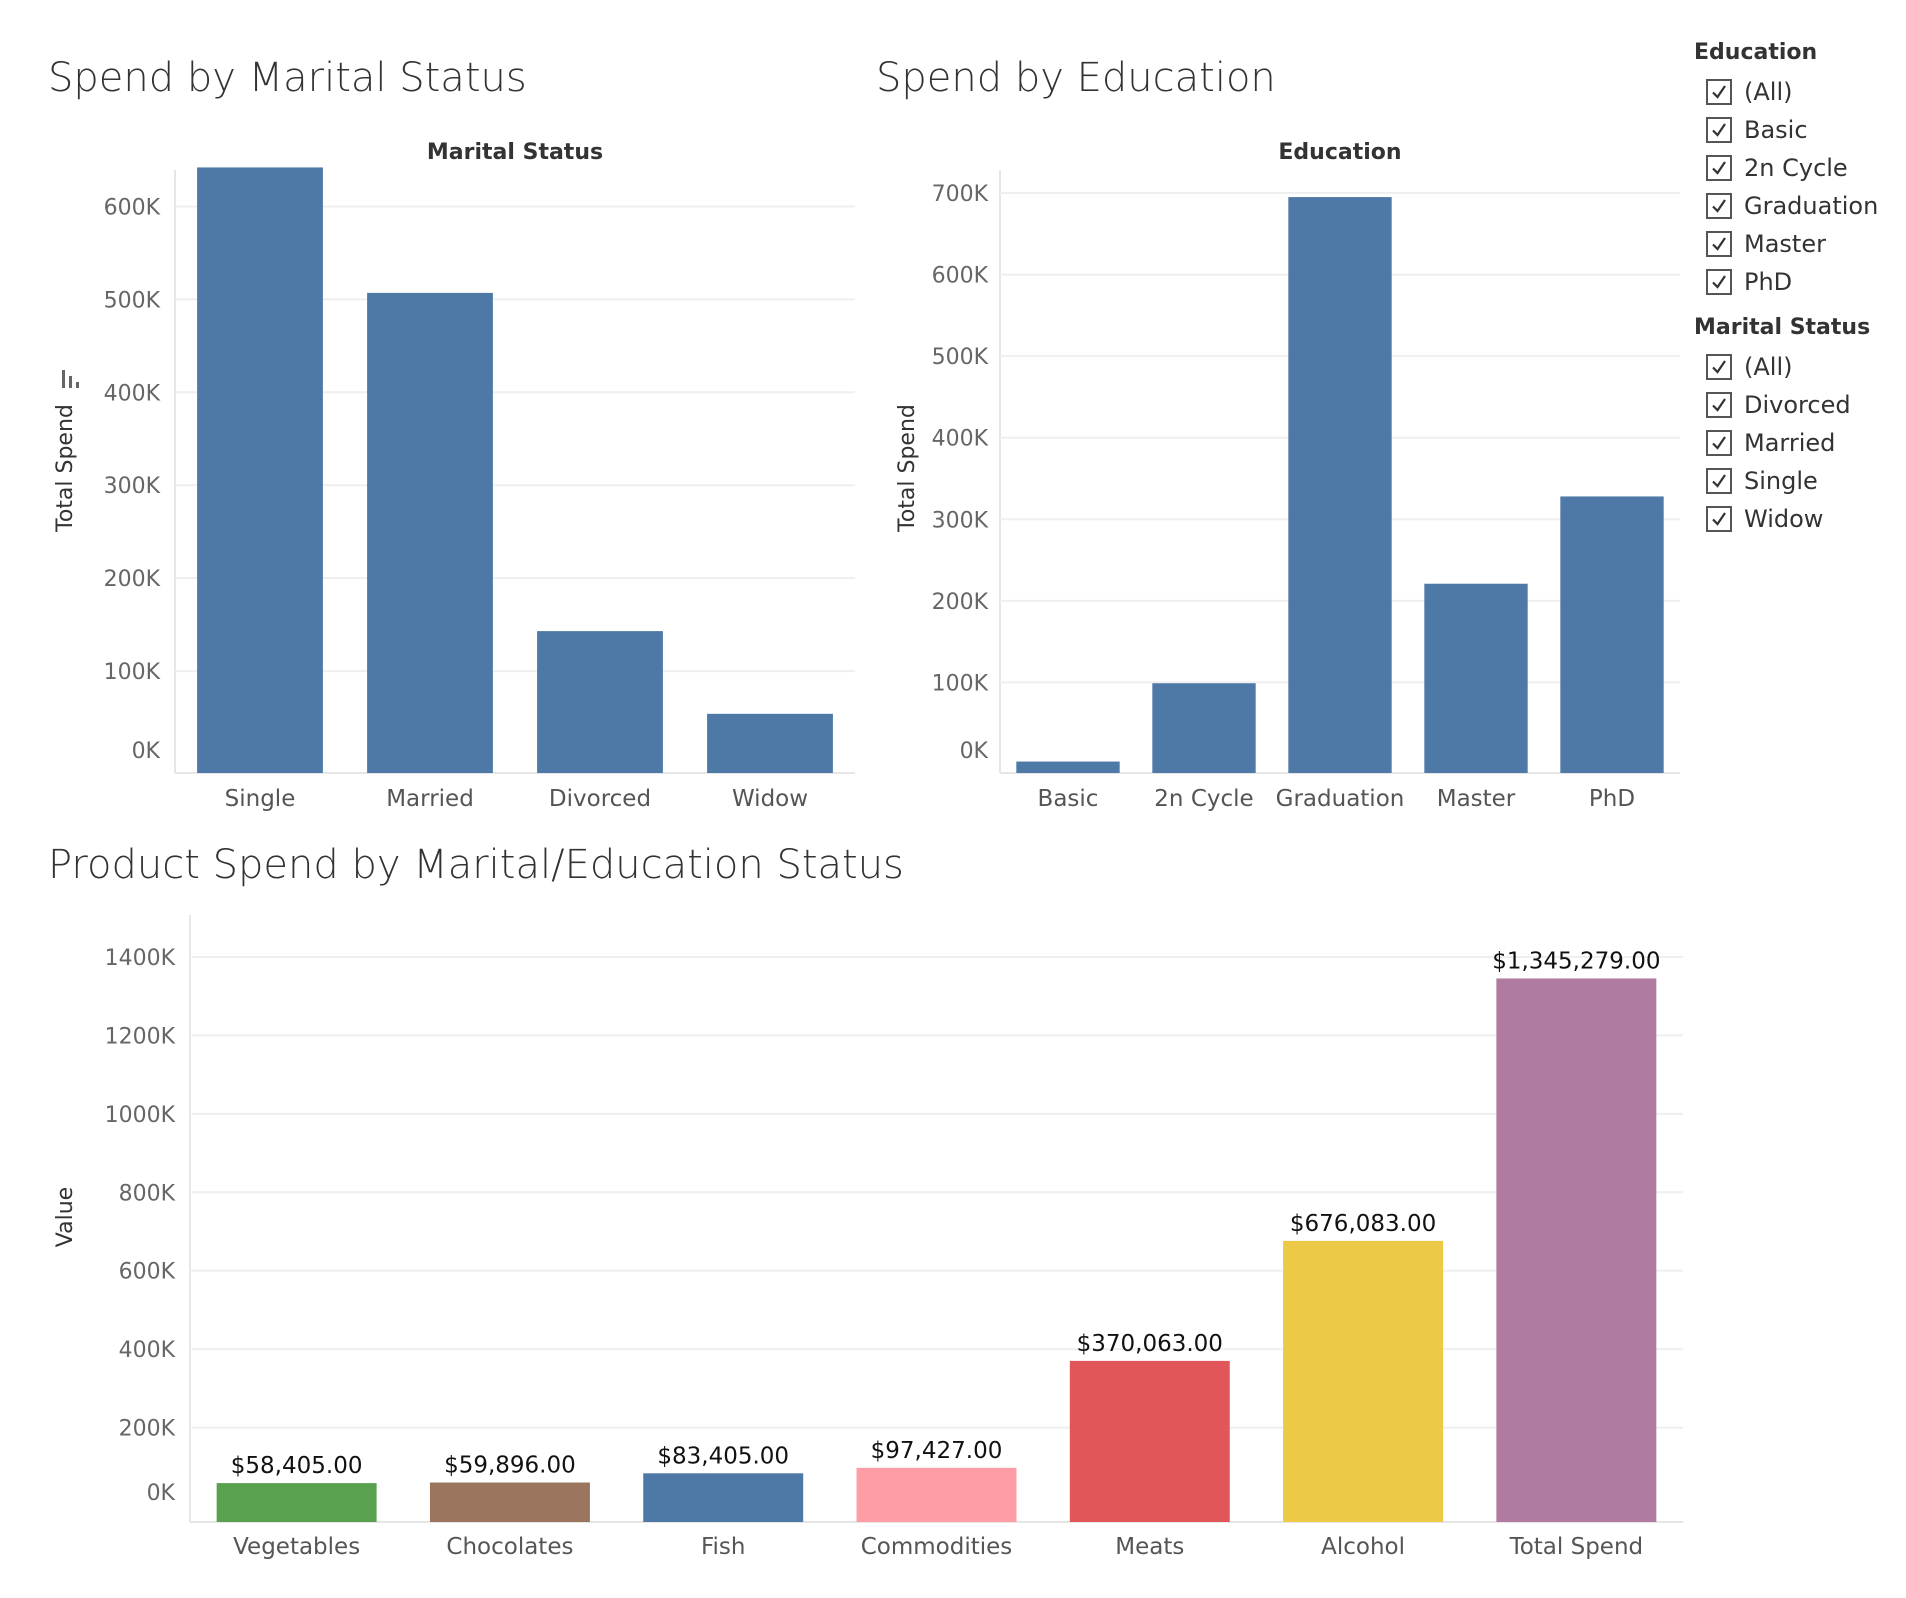  I want to click on product-spend-bar-chart-x-tick-label: Fish, so click(723, 1547).